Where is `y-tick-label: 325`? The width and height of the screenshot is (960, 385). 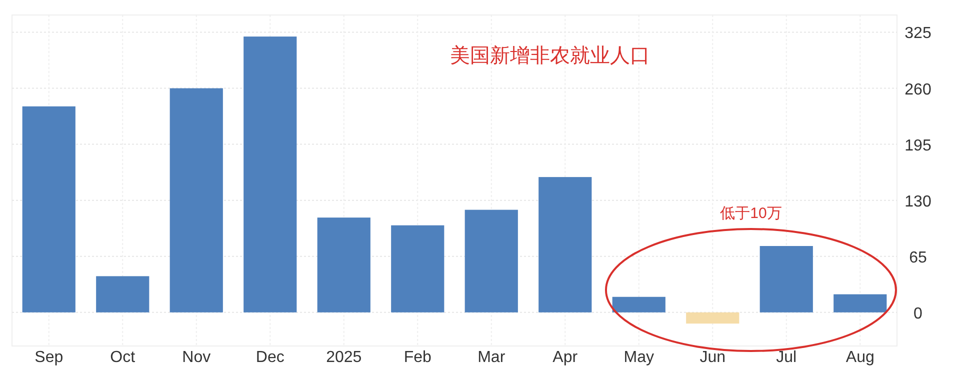
y-tick-label: 325 is located at coordinates (918, 33).